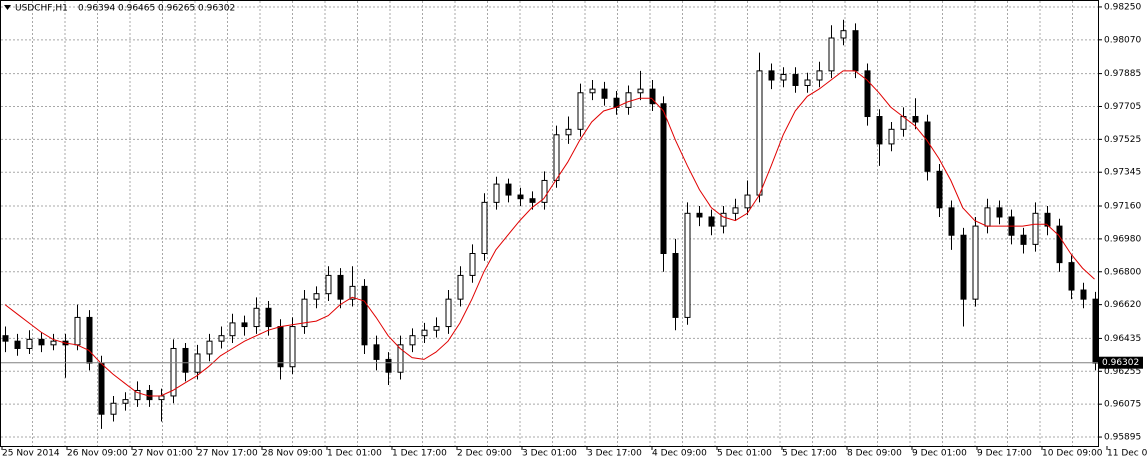 Image resolution: width=1148 pixels, height=459 pixels. What do you see at coordinates (1122, 107) in the screenshot?
I see `y-tick-label: 0.97705` at bounding box center [1122, 107].